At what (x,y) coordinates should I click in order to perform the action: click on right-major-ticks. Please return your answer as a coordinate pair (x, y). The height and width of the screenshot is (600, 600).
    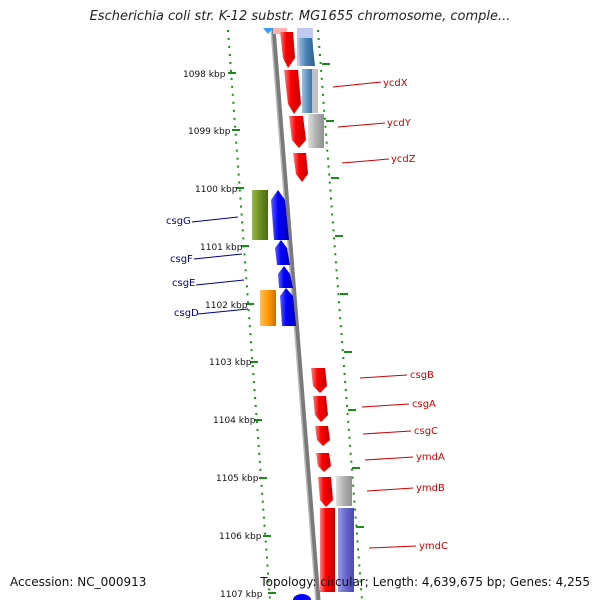
    Looking at the image, I should click on (343, 295).